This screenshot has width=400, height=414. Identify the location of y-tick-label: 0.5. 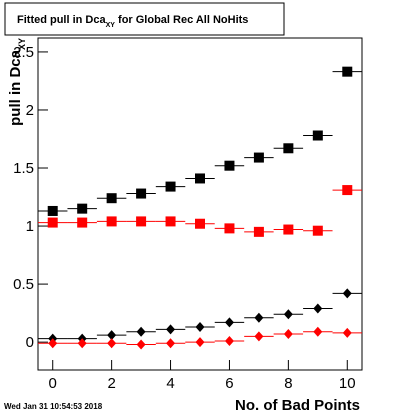
(23, 284).